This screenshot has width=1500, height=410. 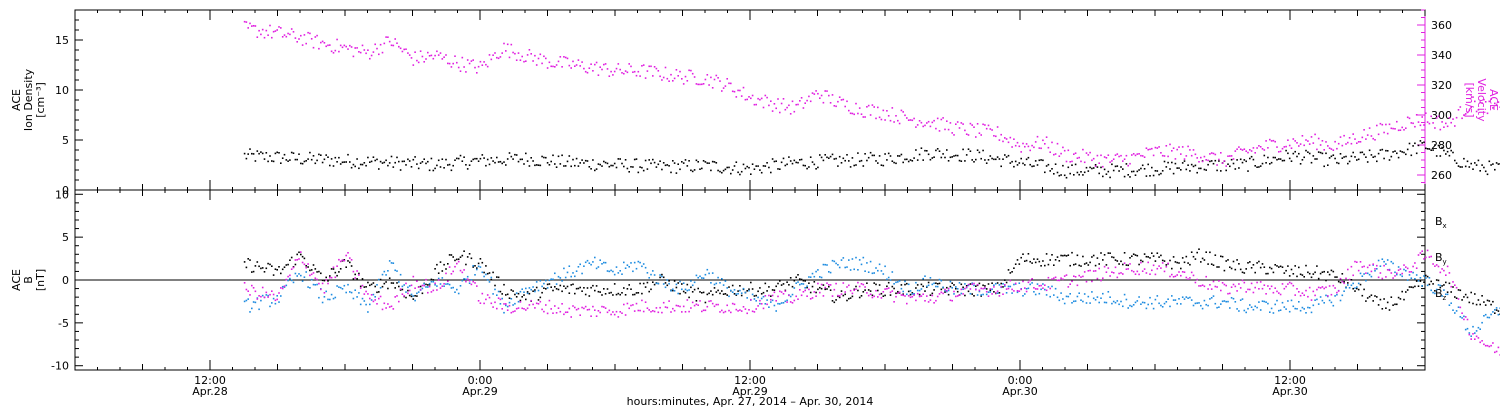 I want to click on y2-tick-label: 320, so click(x=1441, y=85).